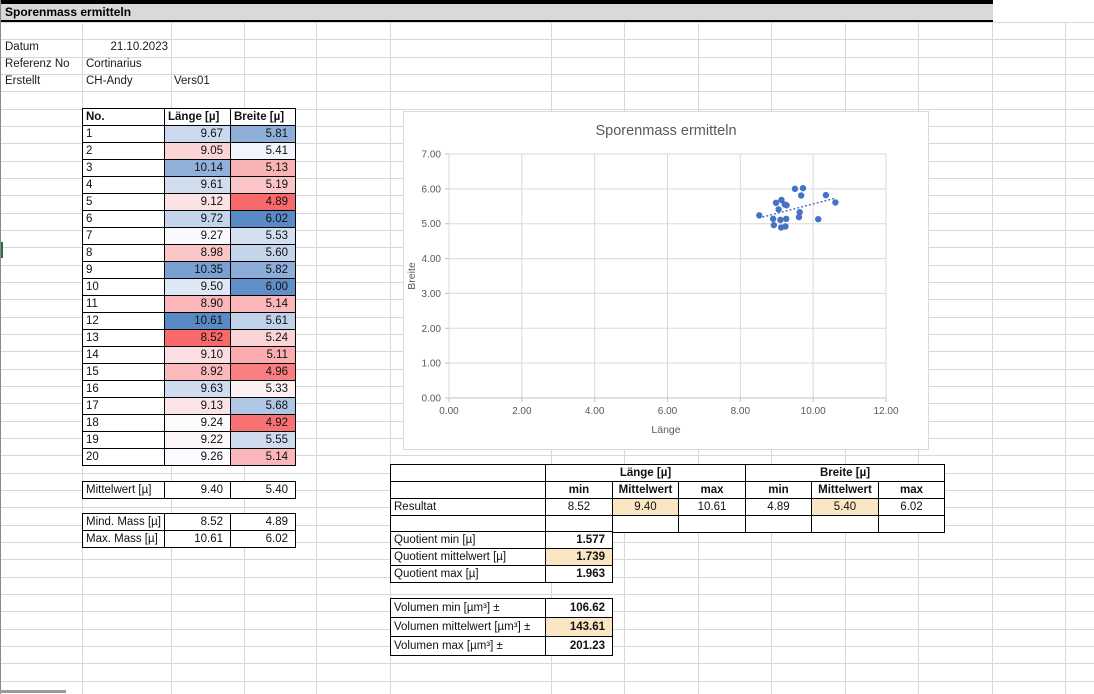  I want to click on cell-breite: 5.13, so click(263, 168).